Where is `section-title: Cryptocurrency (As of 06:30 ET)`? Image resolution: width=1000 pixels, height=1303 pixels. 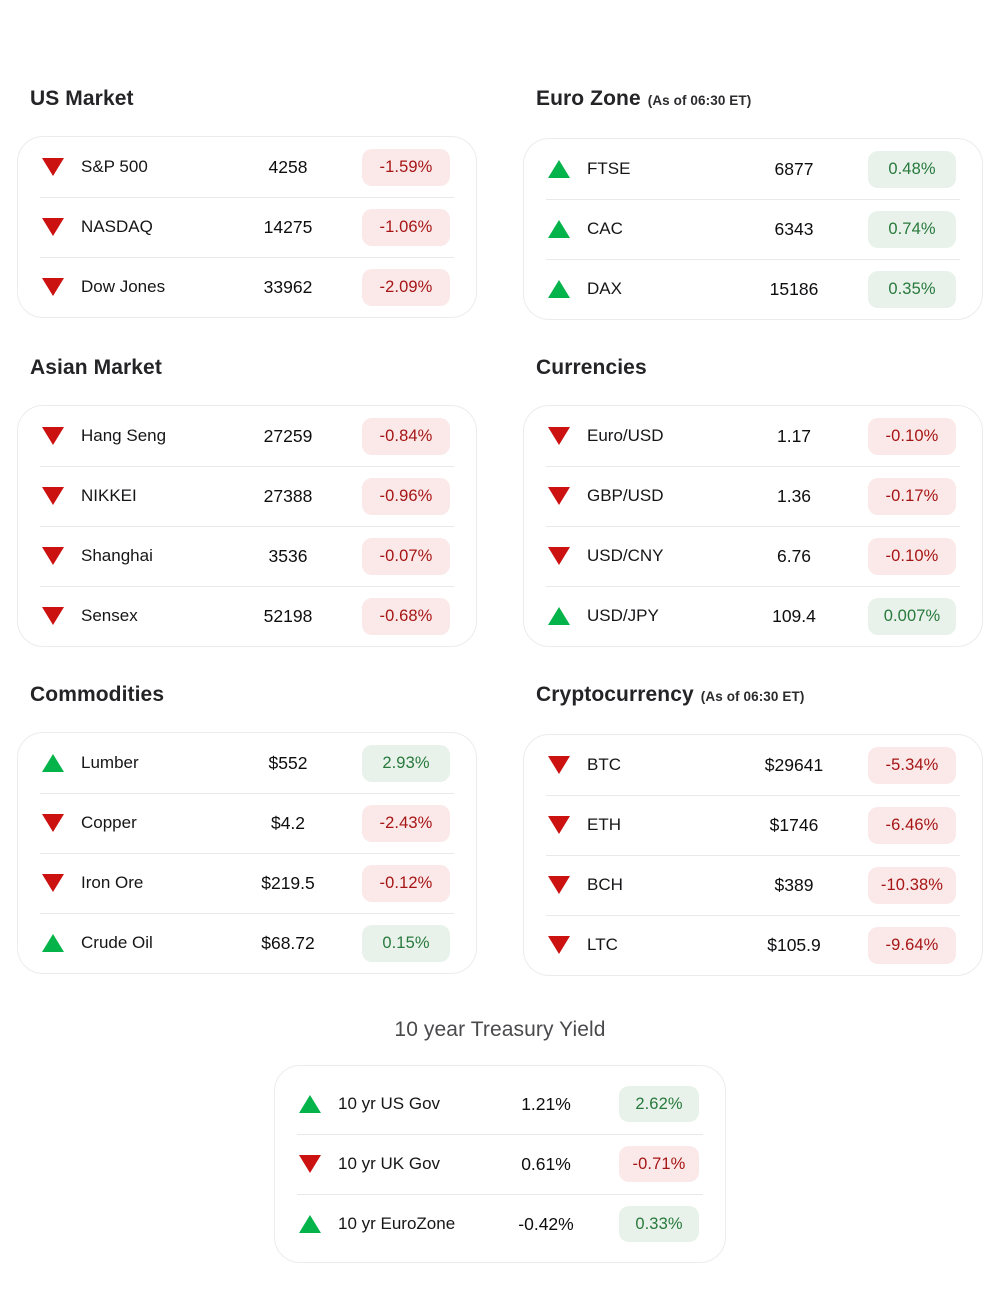
section-title: Cryptocurrency (As of 06:30 ET) is located at coordinates (759, 696).